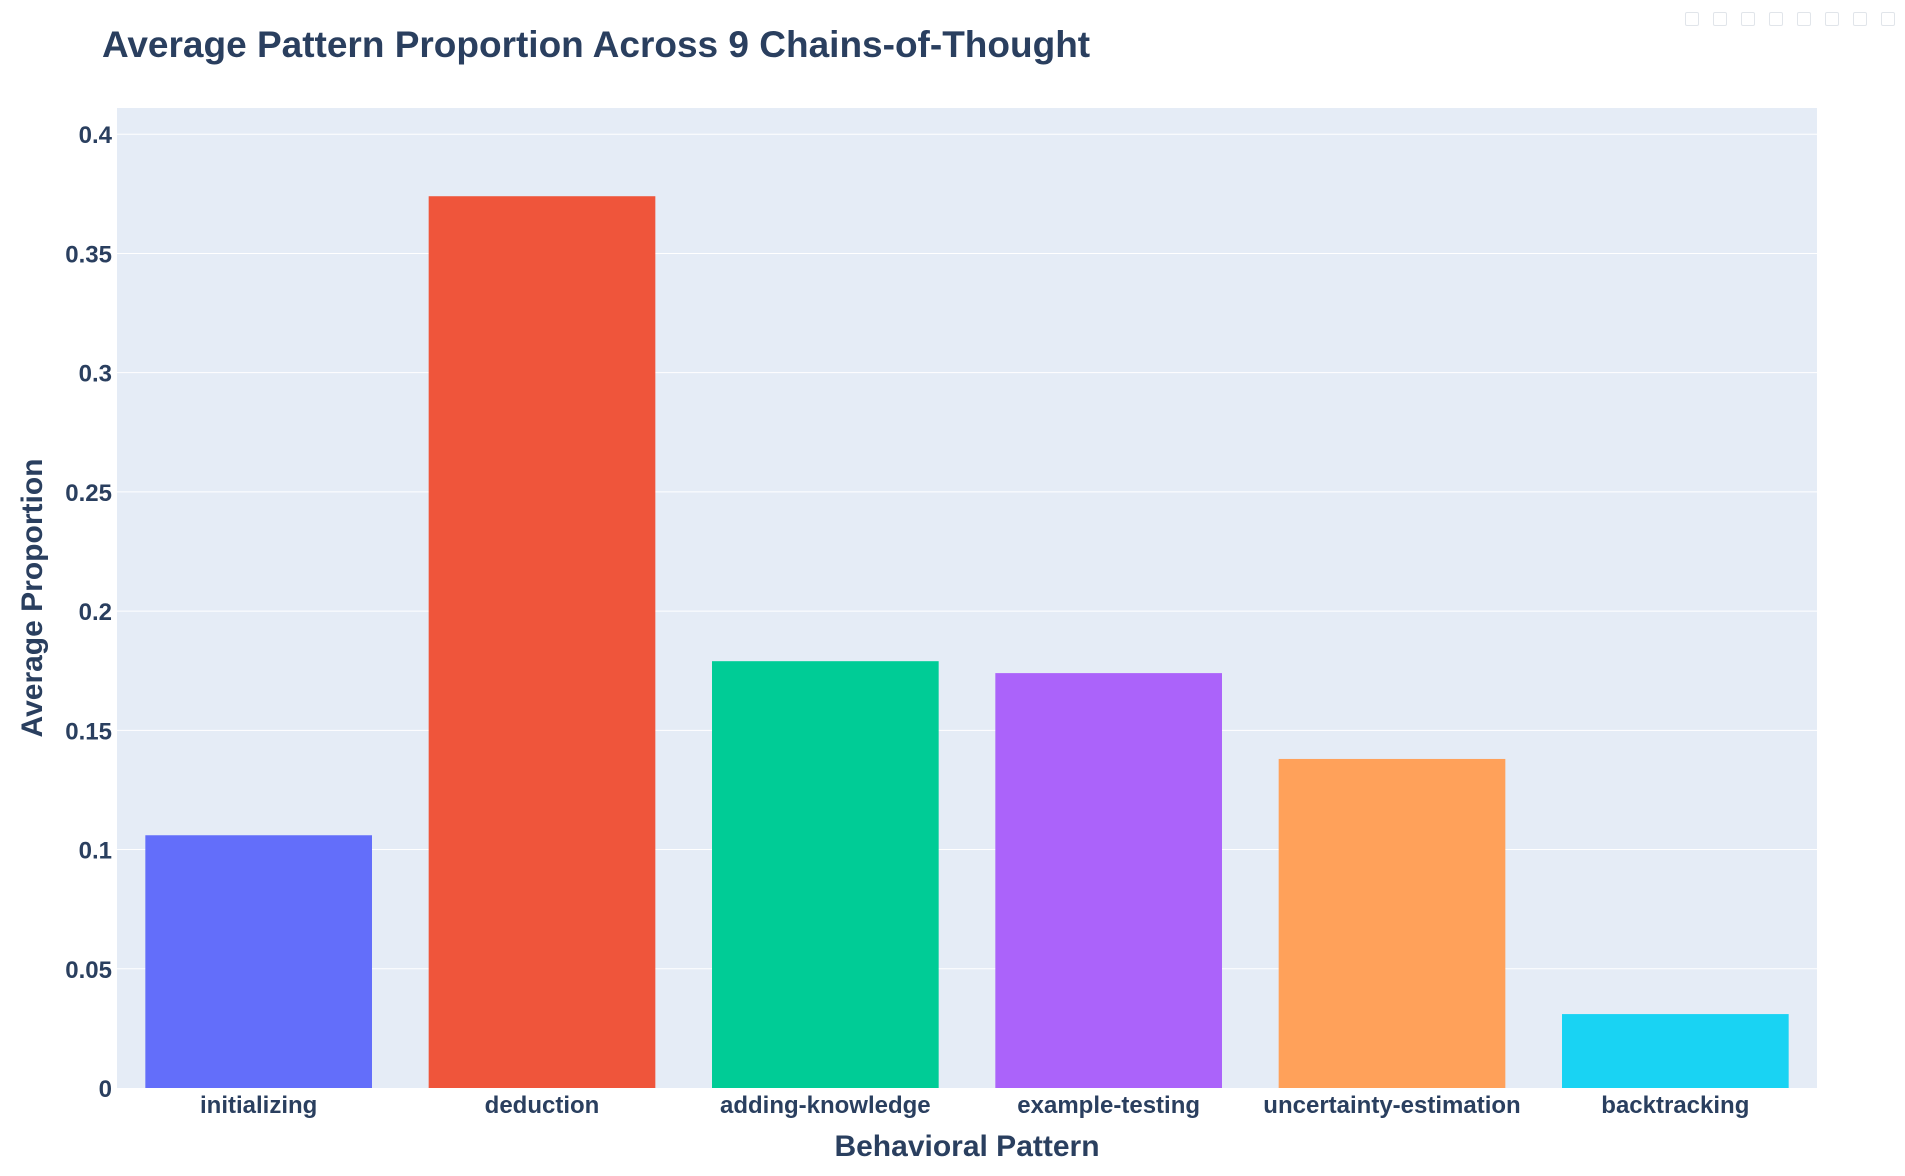  I want to click on y-tick-label: 0.1, so click(95, 851).